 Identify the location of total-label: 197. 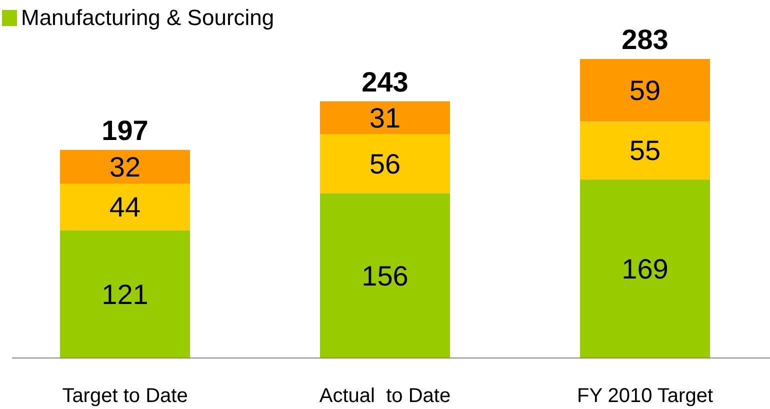
(125, 130).